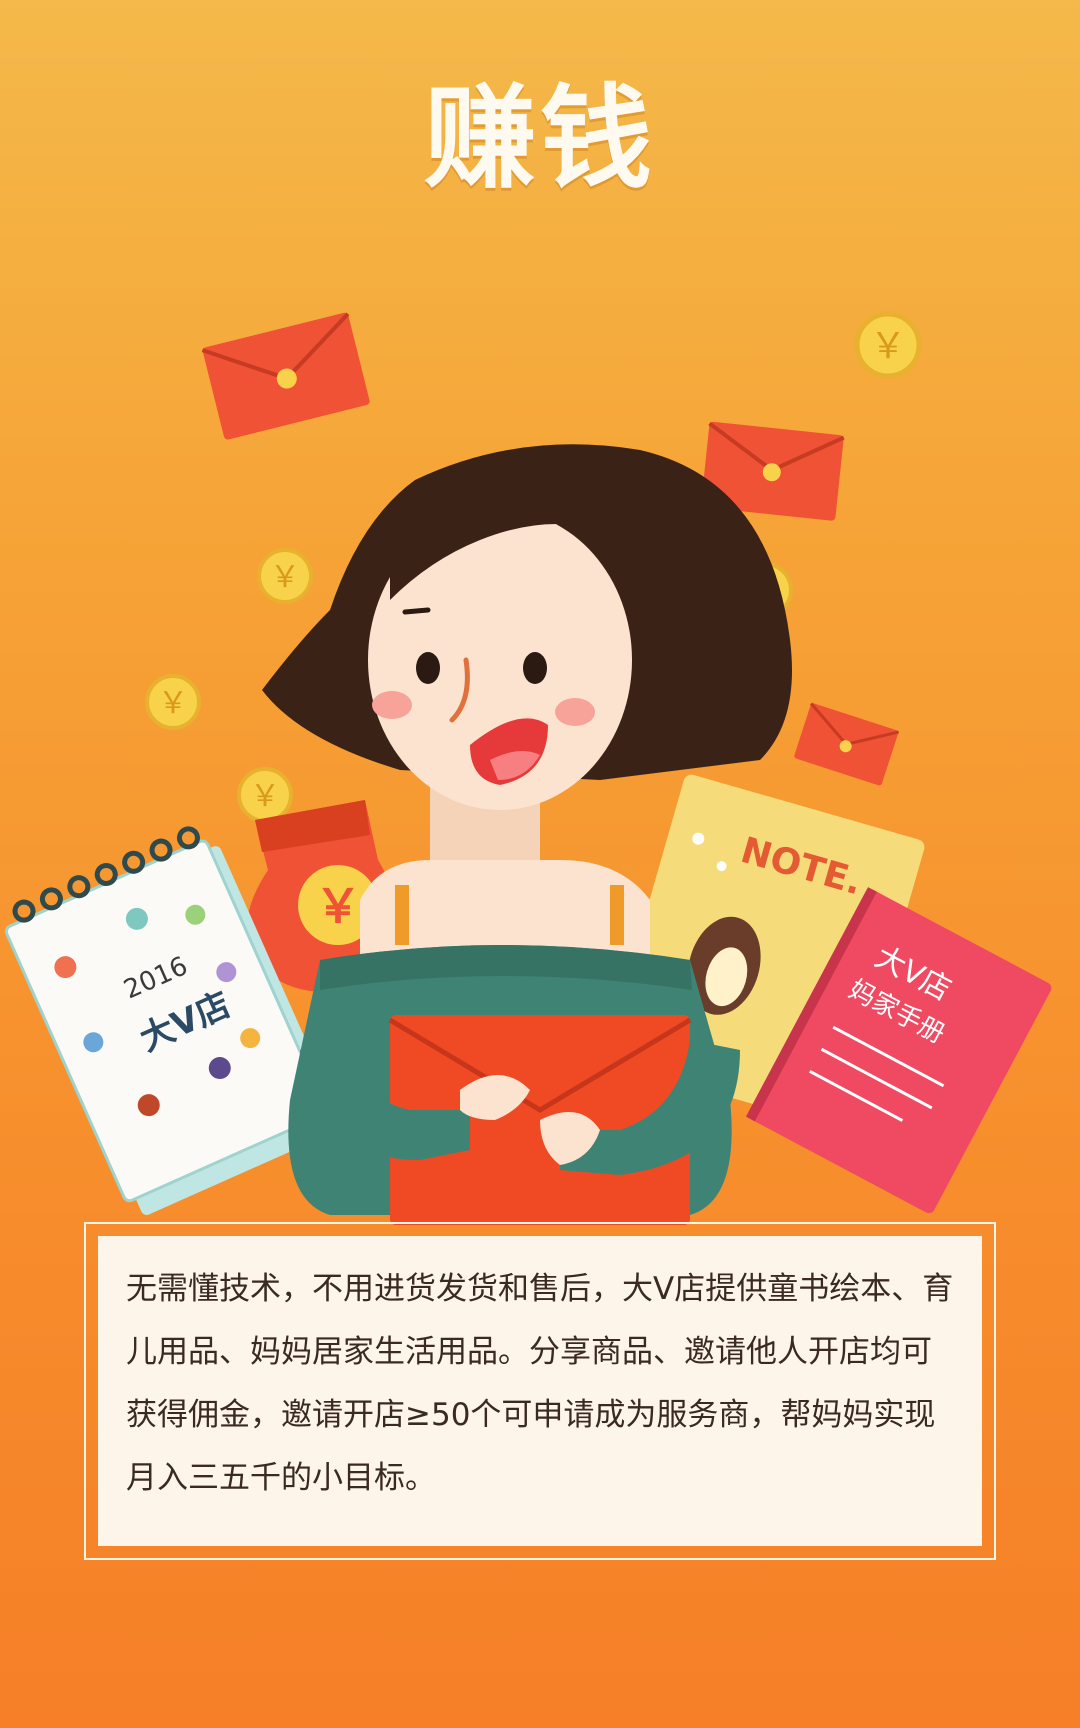  I want to click on calendar-icon: 2016 大V店, so click(173, 1020).